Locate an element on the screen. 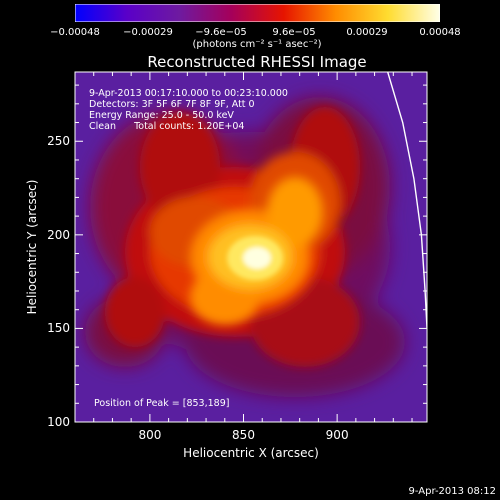  colorbar-tick-label: −9.6e−05 is located at coordinates (221, 32).